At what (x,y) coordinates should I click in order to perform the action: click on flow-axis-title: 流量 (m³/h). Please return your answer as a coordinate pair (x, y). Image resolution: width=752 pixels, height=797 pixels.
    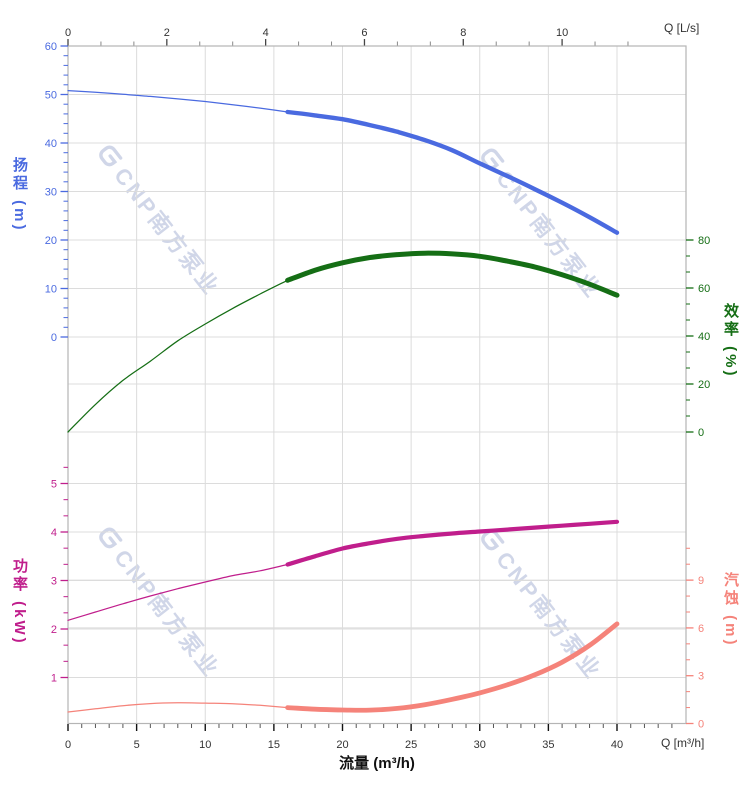
    Looking at the image, I should click on (377, 763).